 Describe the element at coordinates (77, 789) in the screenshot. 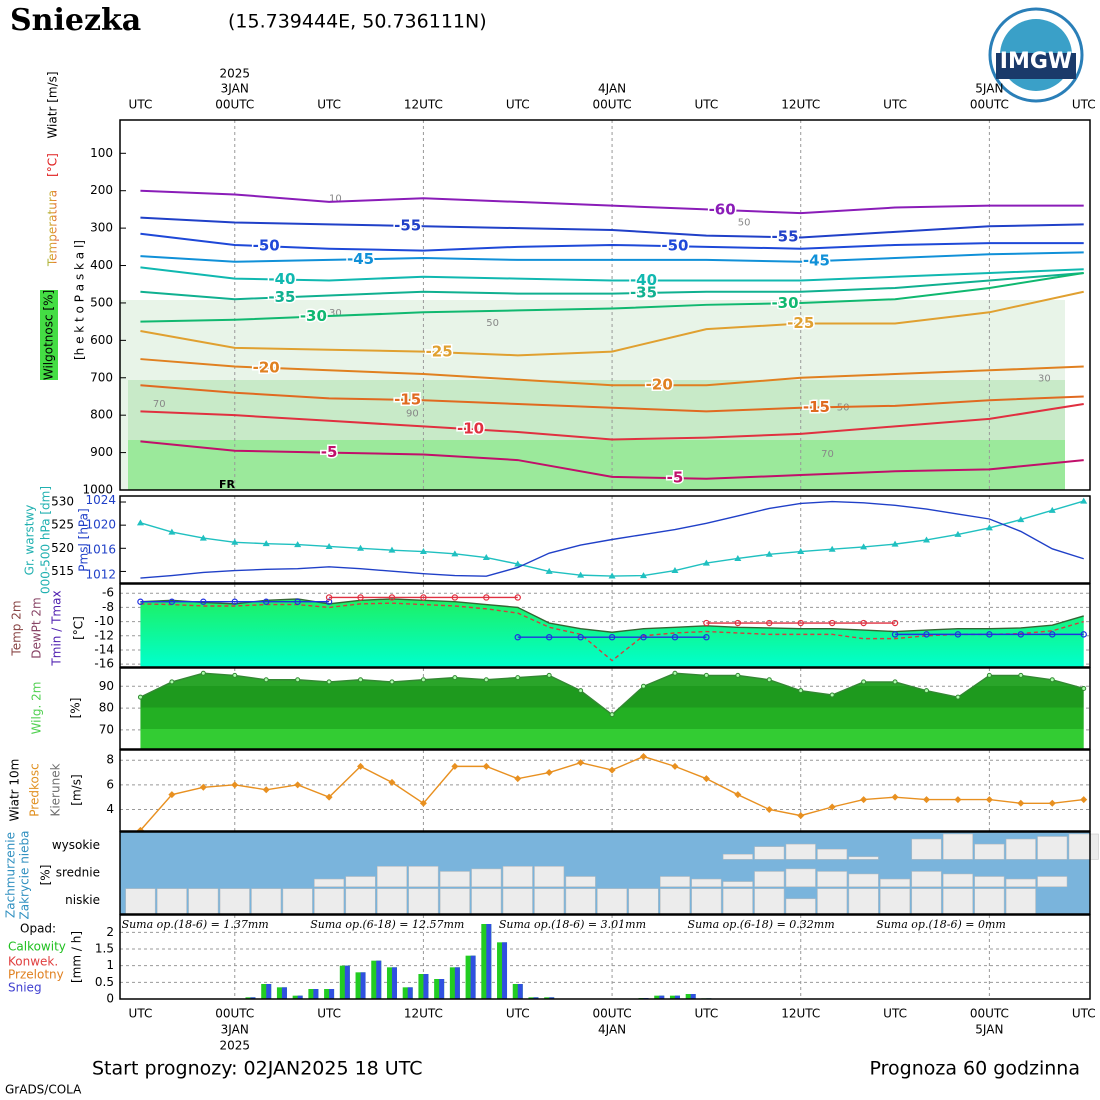

I see `axis-label: [m/s]` at that location.